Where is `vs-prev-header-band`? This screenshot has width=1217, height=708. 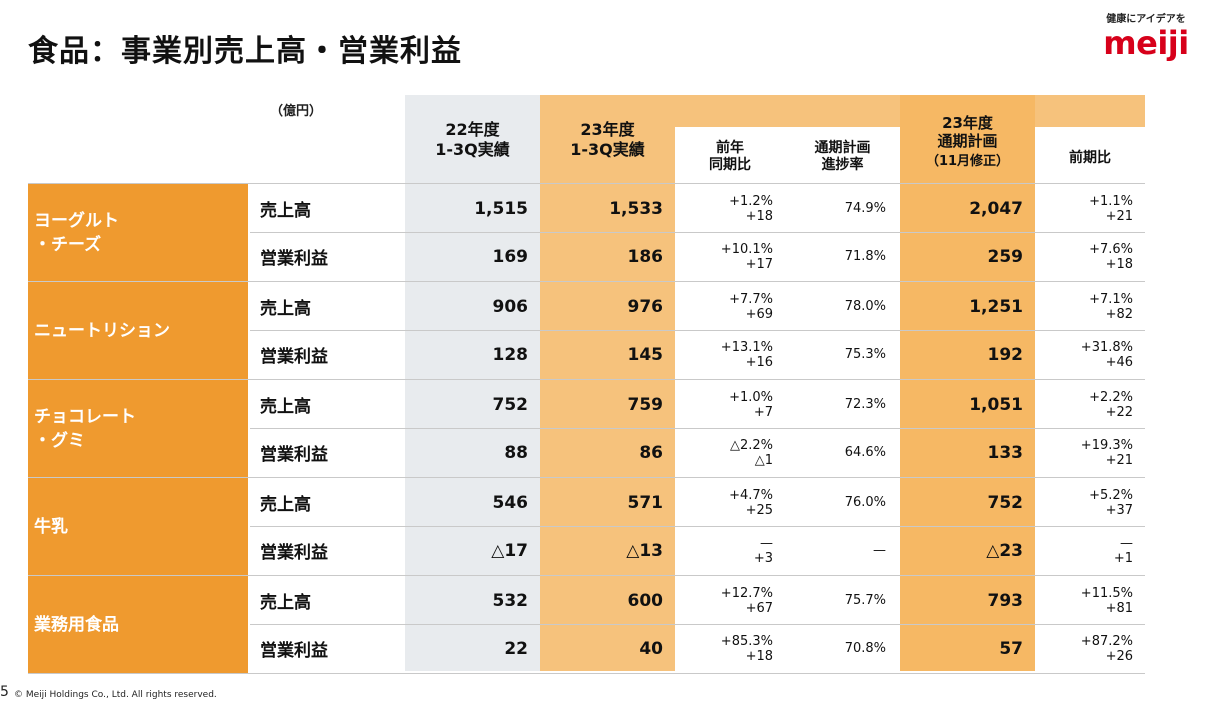 vs-prev-header-band is located at coordinates (1090, 111).